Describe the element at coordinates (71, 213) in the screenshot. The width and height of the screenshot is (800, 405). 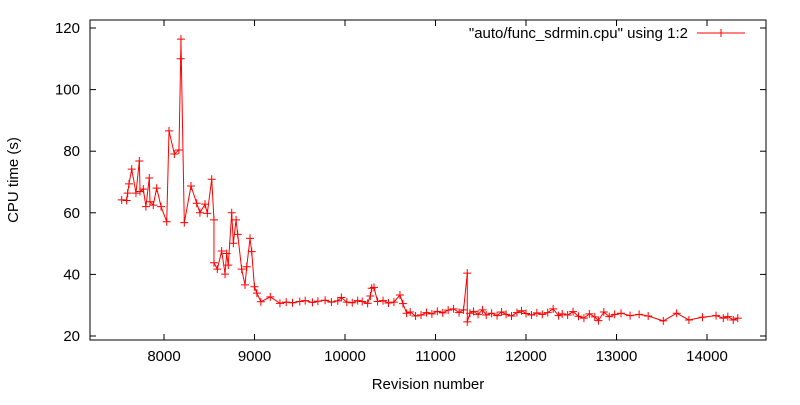
I see `y-tick-label: 60` at that location.